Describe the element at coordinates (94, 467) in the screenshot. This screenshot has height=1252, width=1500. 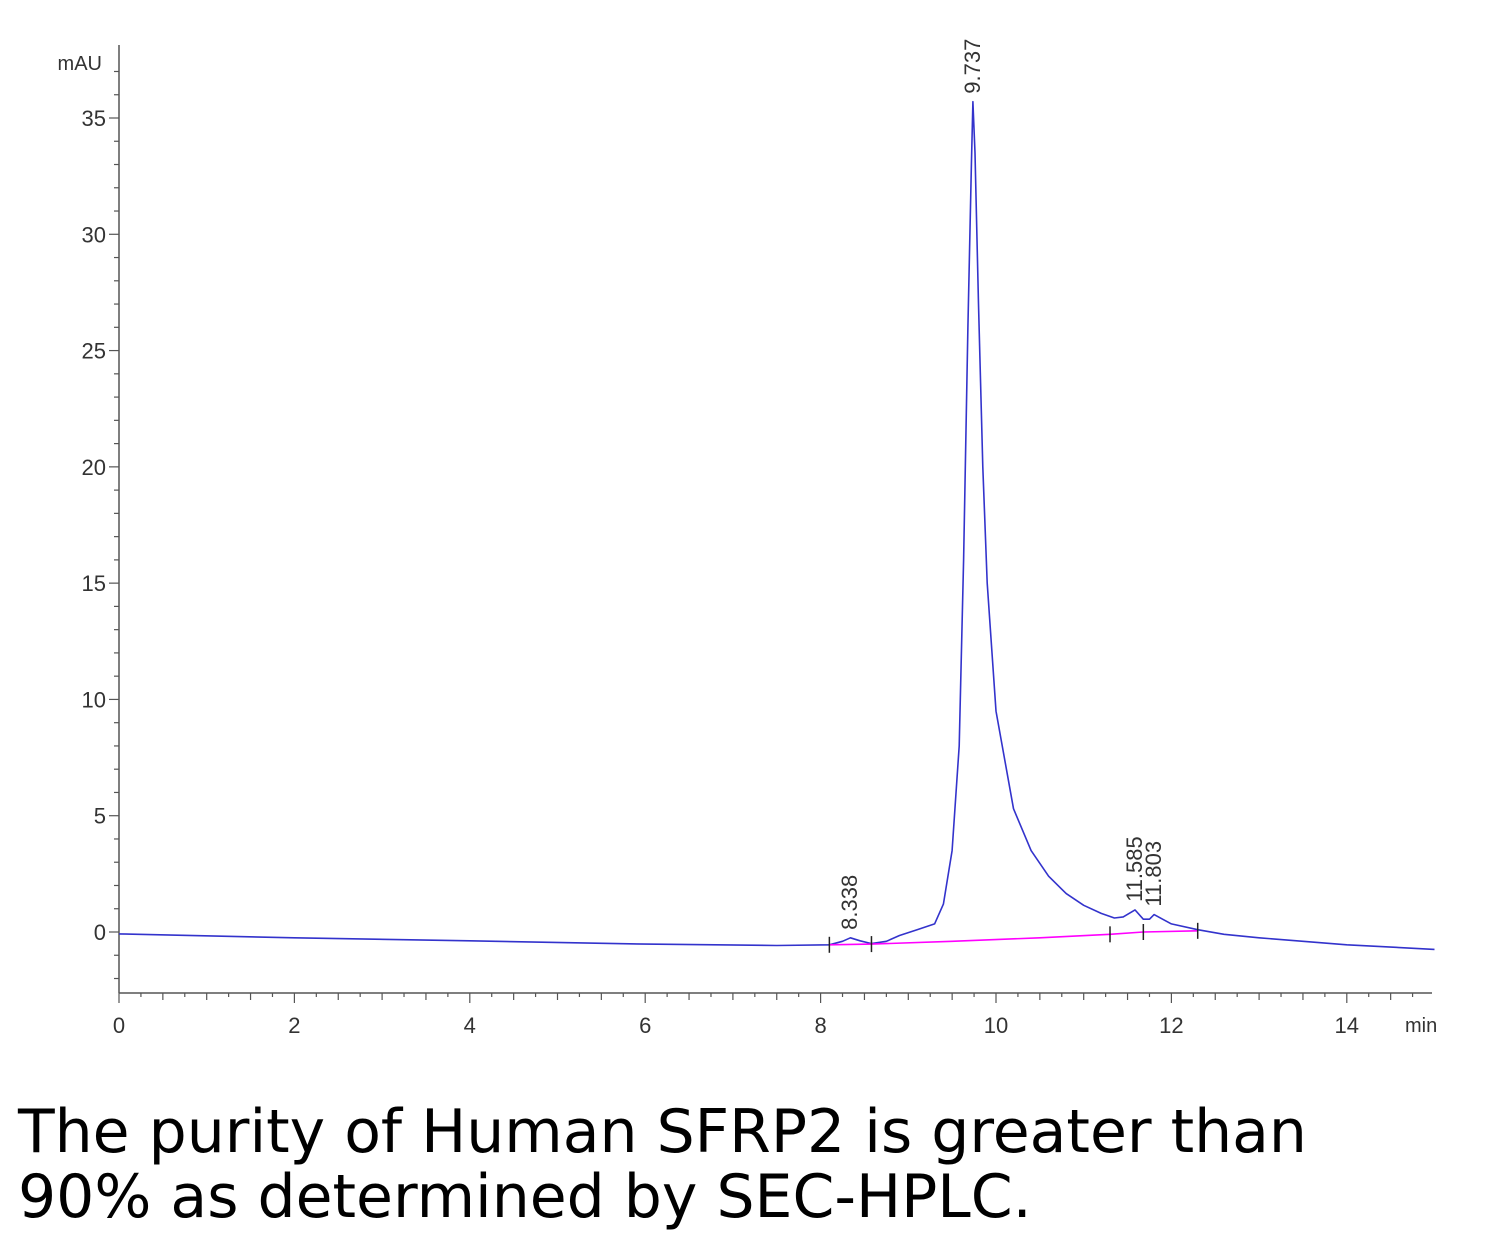
I see `y-tick-label: 20` at that location.